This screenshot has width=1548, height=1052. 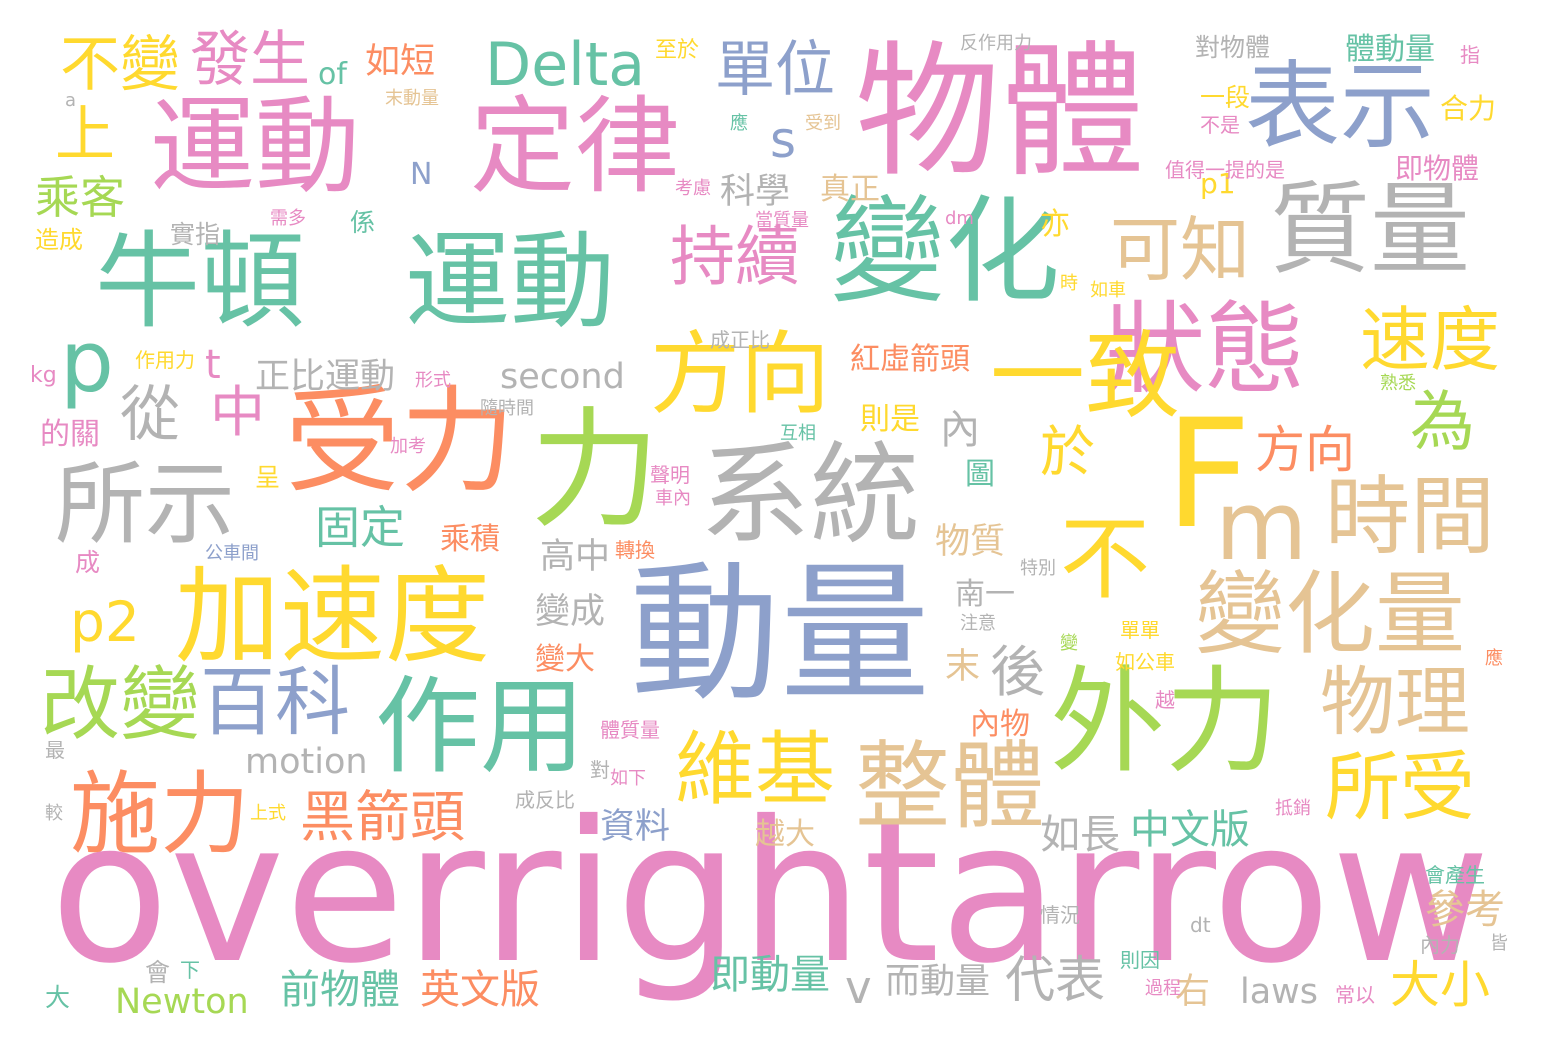 What do you see at coordinates (1190, 830) in the screenshot?
I see `cloud-word: 中文版` at bounding box center [1190, 830].